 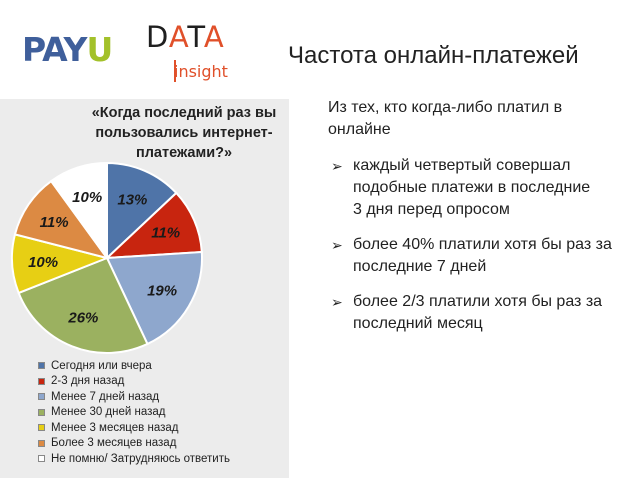 What do you see at coordinates (162, 291) in the screenshot?
I see `pie-slice-label: 19%` at bounding box center [162, 291].